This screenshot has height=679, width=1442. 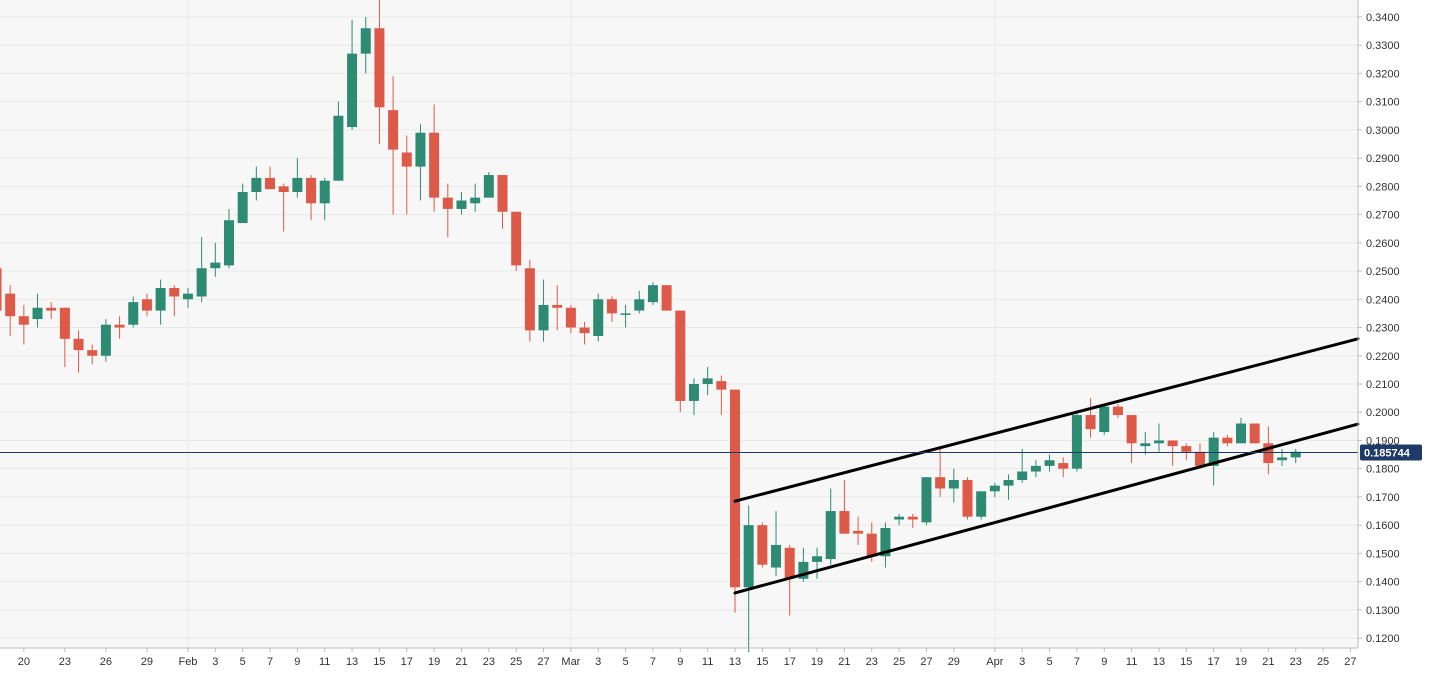 What do you see at coordinates (1214, 662) in the screenshot?
I see `x-tick-label: 17` at bounding box center [1214, 662].